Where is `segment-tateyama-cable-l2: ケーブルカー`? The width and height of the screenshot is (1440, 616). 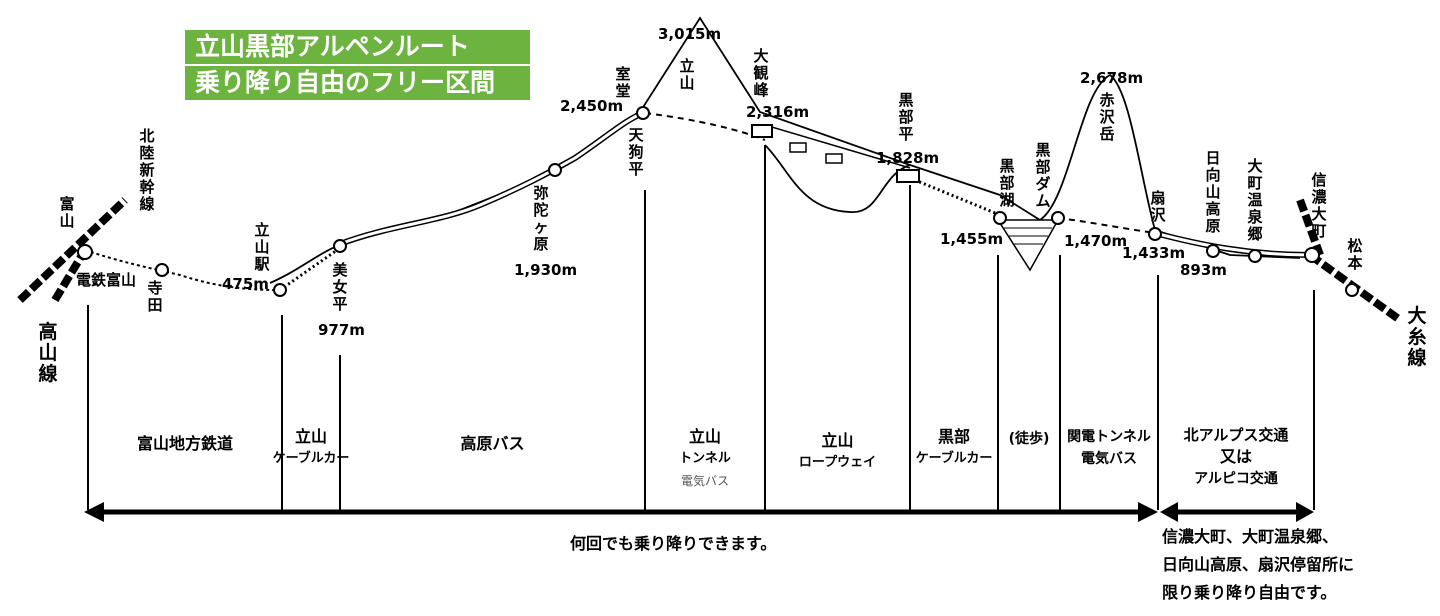 segment-tateyama-cable-l2: ケーブルカー is located at coordinates (311, 458).